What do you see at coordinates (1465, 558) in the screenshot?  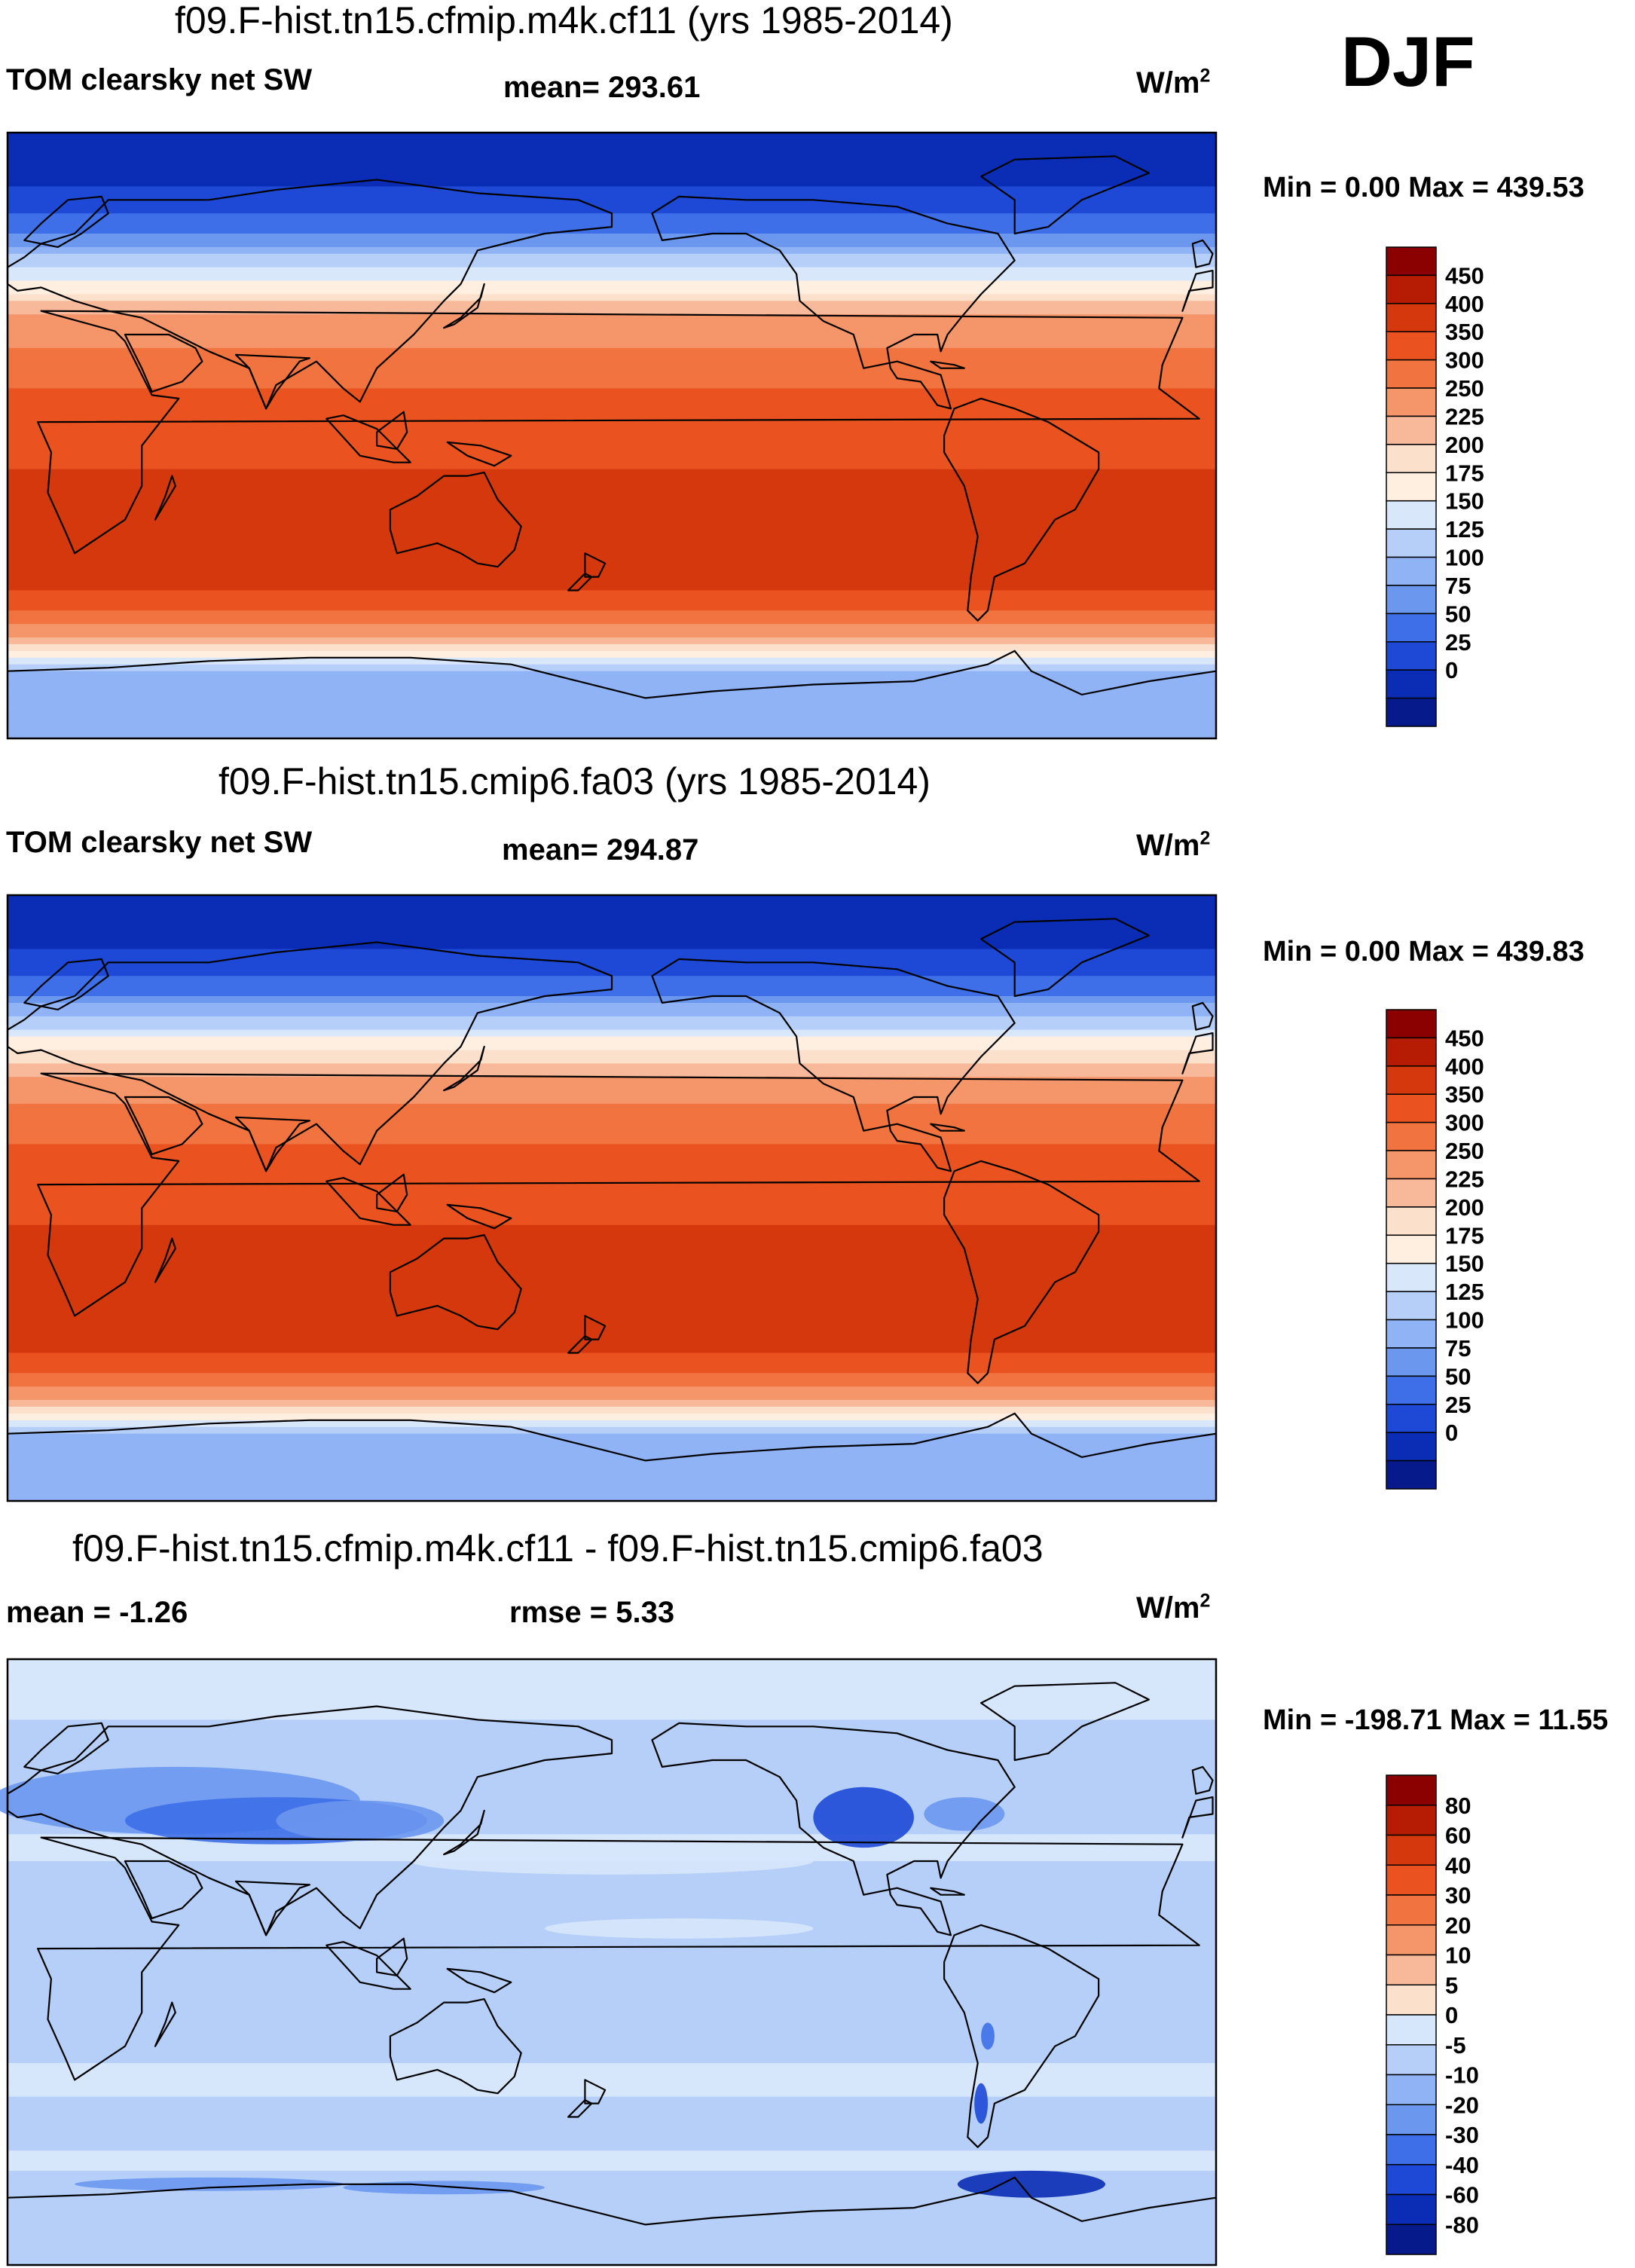 I see `colorbar-tick-label: 100` at bounding box center [1465, 558].